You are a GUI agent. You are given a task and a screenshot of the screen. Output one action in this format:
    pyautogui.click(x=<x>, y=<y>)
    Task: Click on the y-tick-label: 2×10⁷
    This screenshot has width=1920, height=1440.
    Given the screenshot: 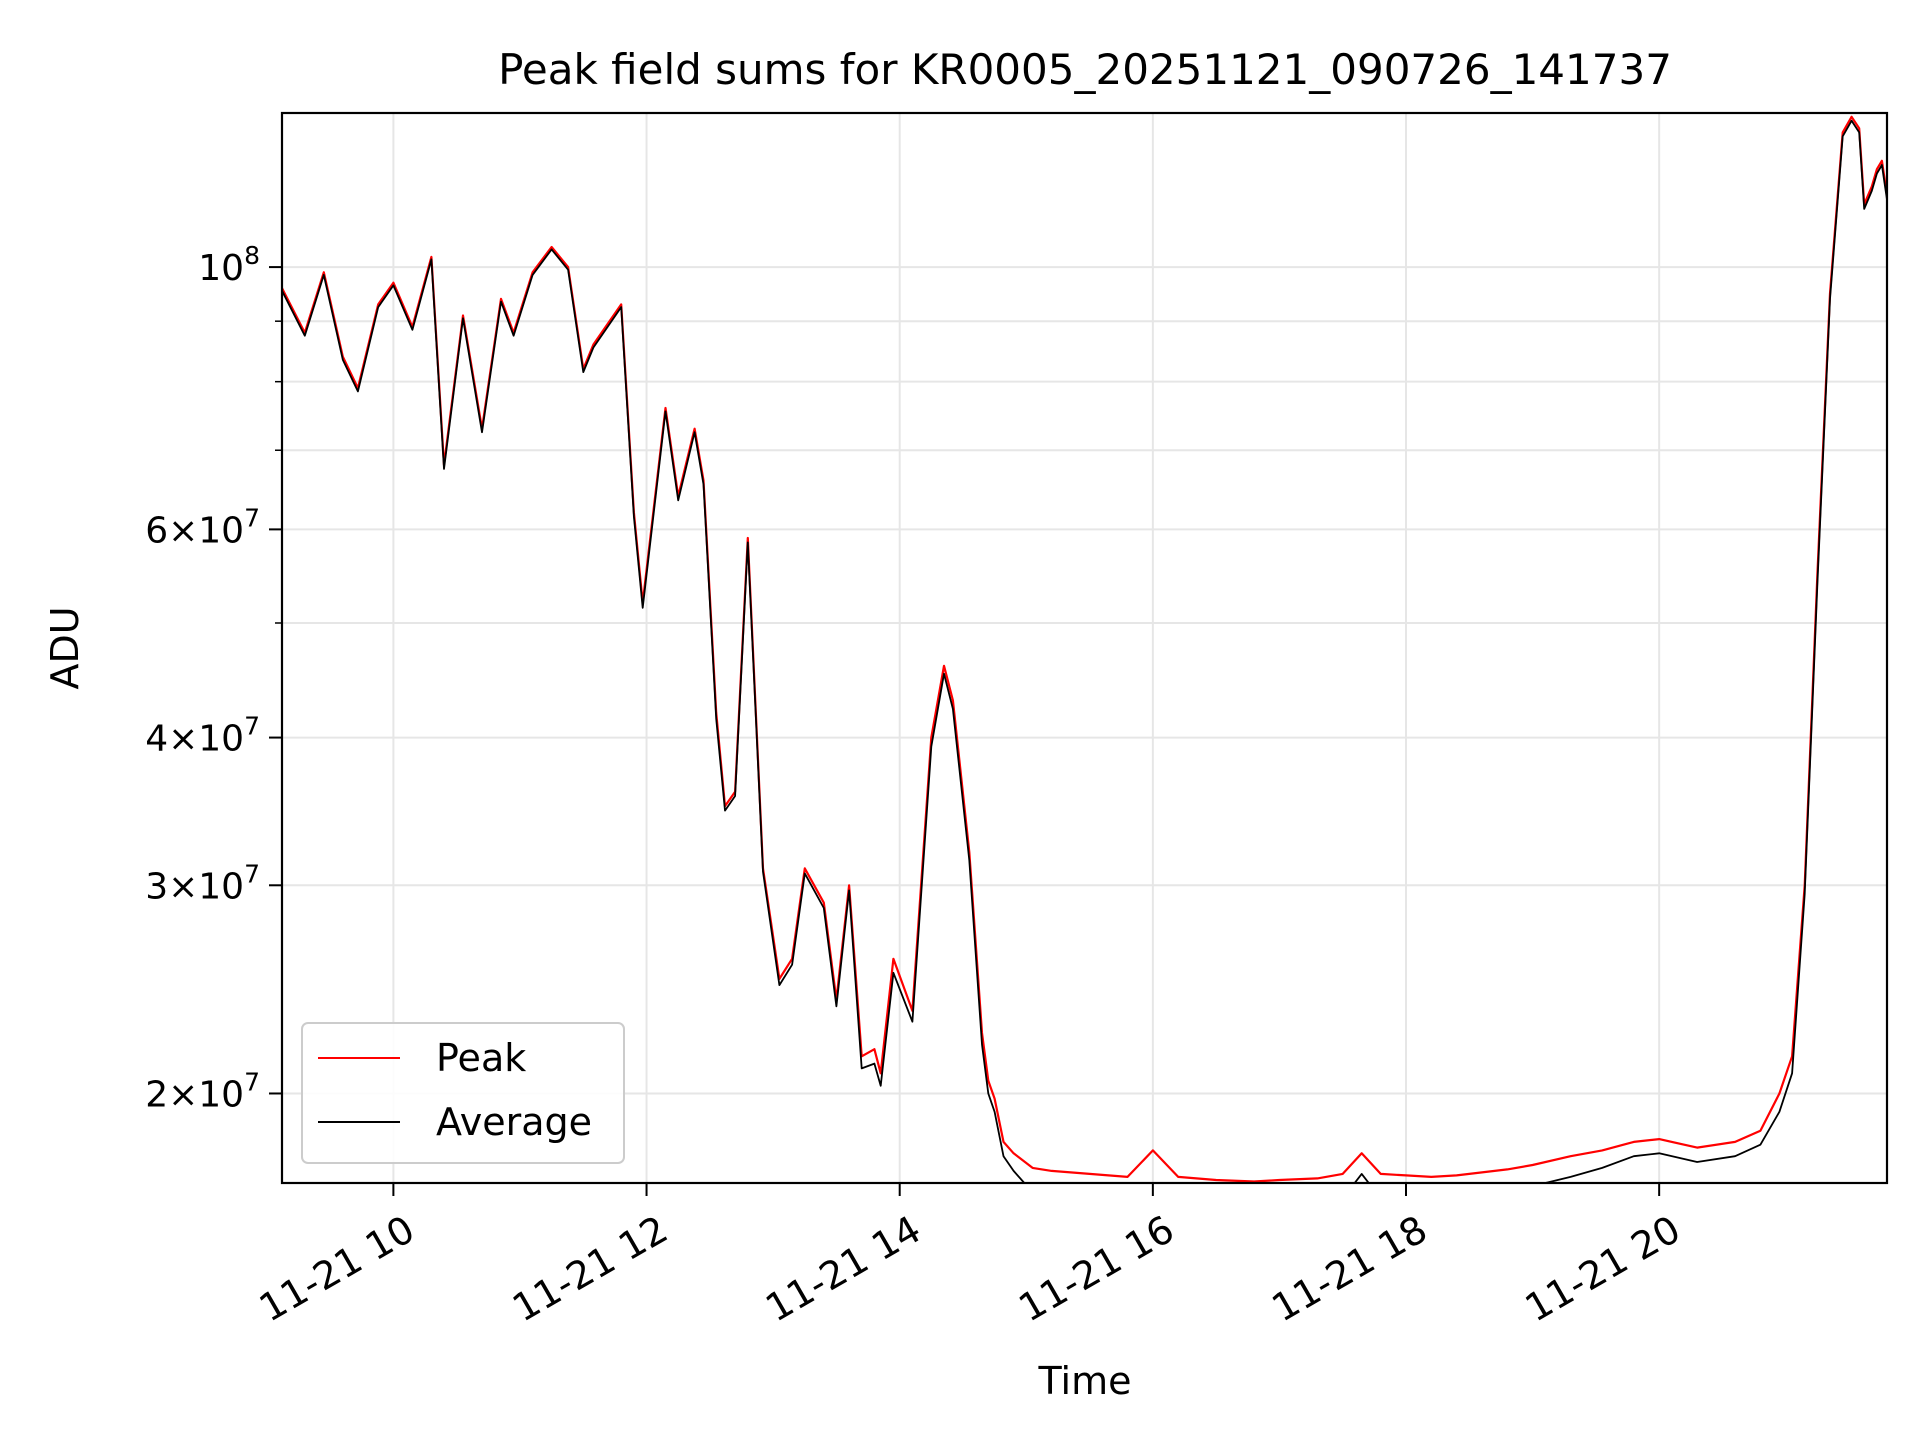 What is the action you would take?
    pyautogui.click(x=202, y=1091)
    